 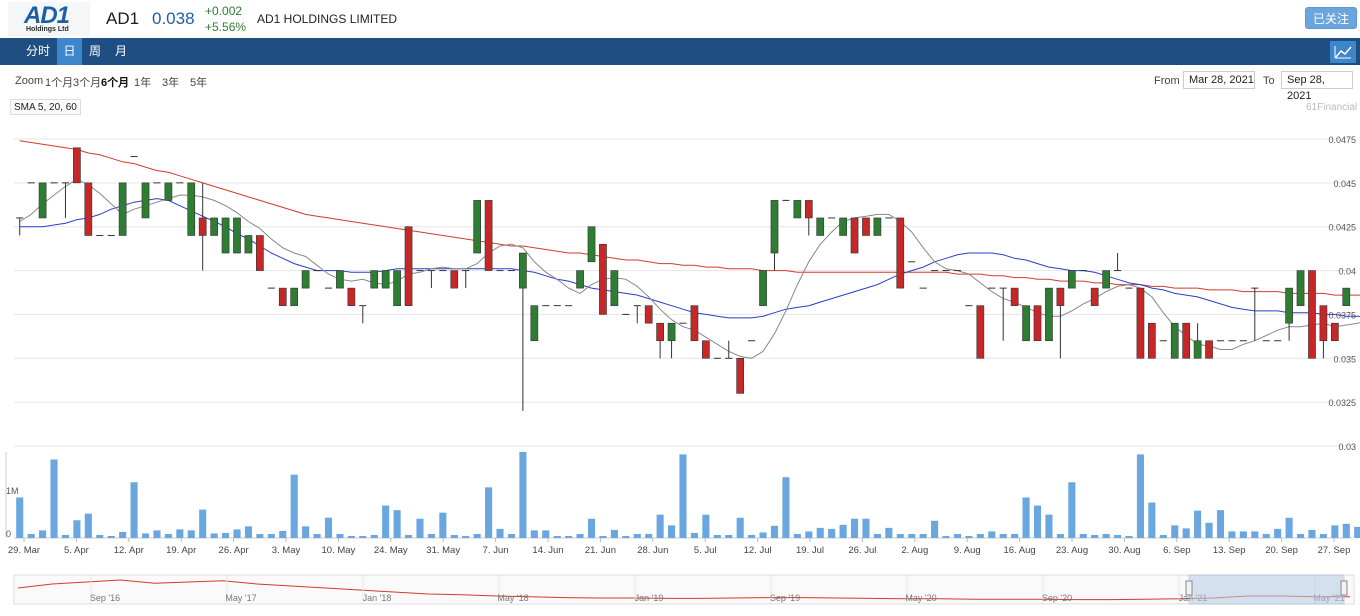 What do you see at coordinates (600, 550) in the screenshot?
I see `date-tick-label: 21. Jun` at bounding box center [600, 550].